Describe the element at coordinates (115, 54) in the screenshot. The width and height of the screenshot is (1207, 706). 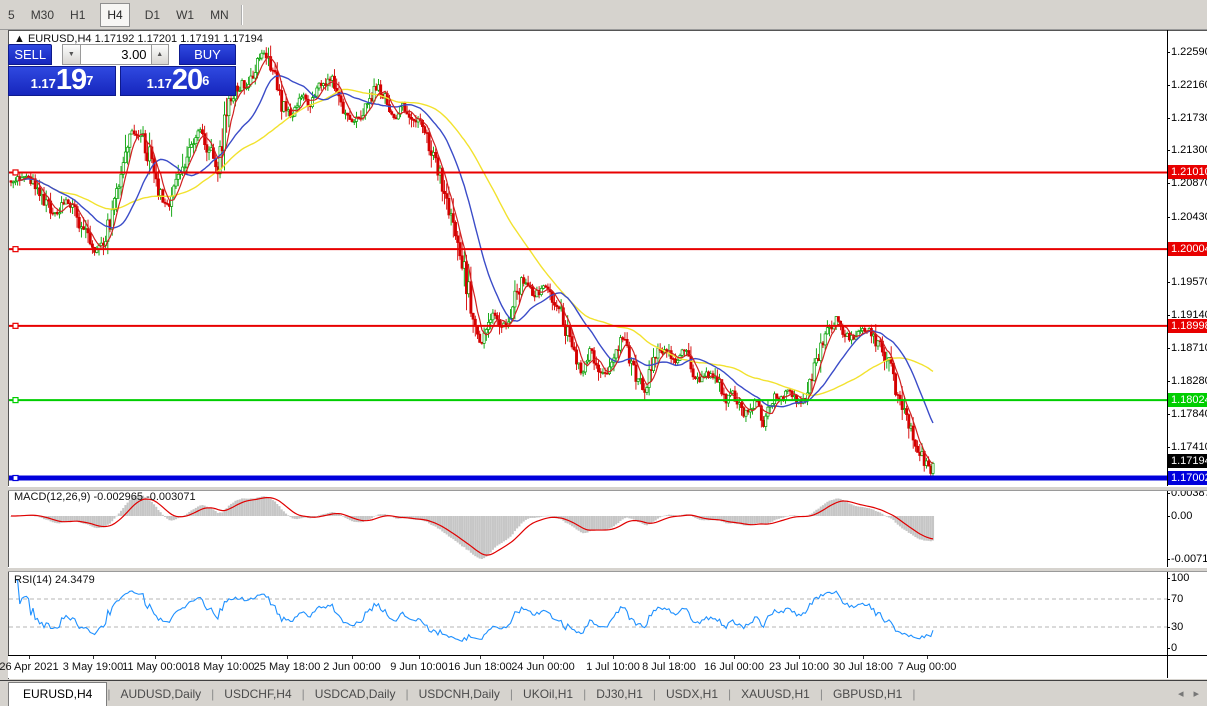
I see `volume-input` at that location.